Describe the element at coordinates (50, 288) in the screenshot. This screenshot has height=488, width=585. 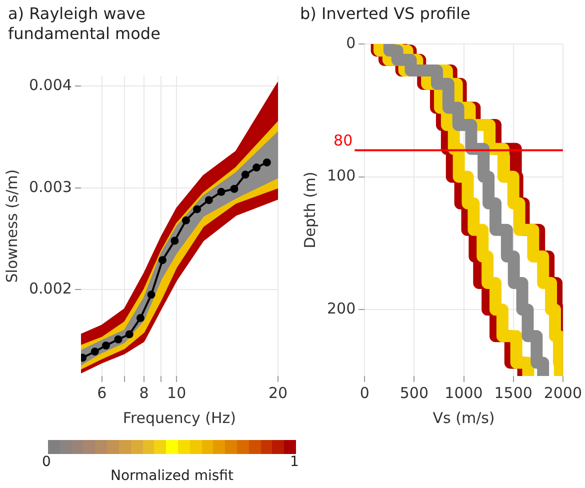
I see `y-tick-label: 0.002` at that location.